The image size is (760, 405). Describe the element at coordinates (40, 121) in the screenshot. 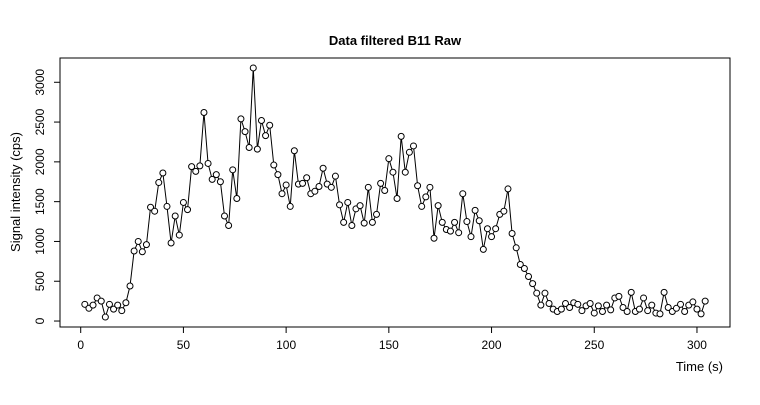

I see `y-tick-label: 2500` at that location.